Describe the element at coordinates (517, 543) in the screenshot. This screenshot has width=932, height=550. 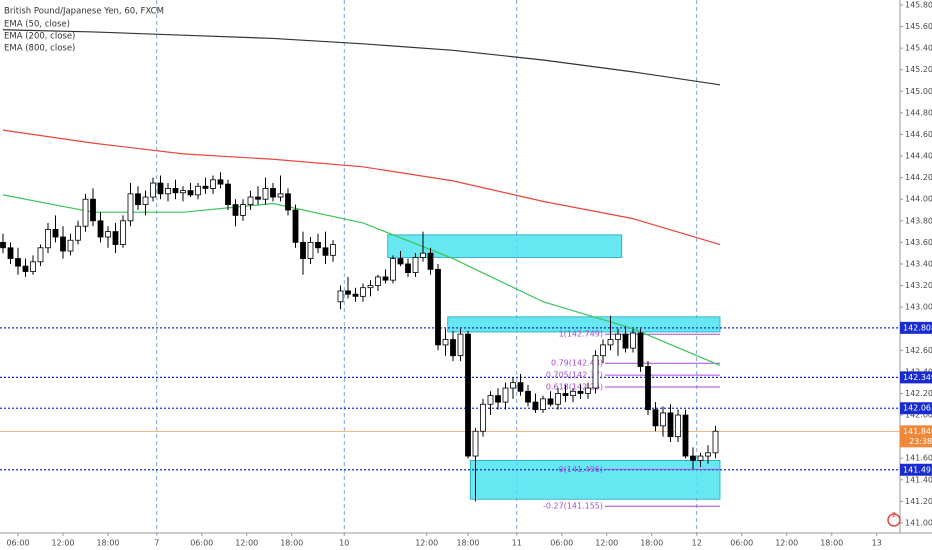
I see `x-tick-label: 11` at that location.